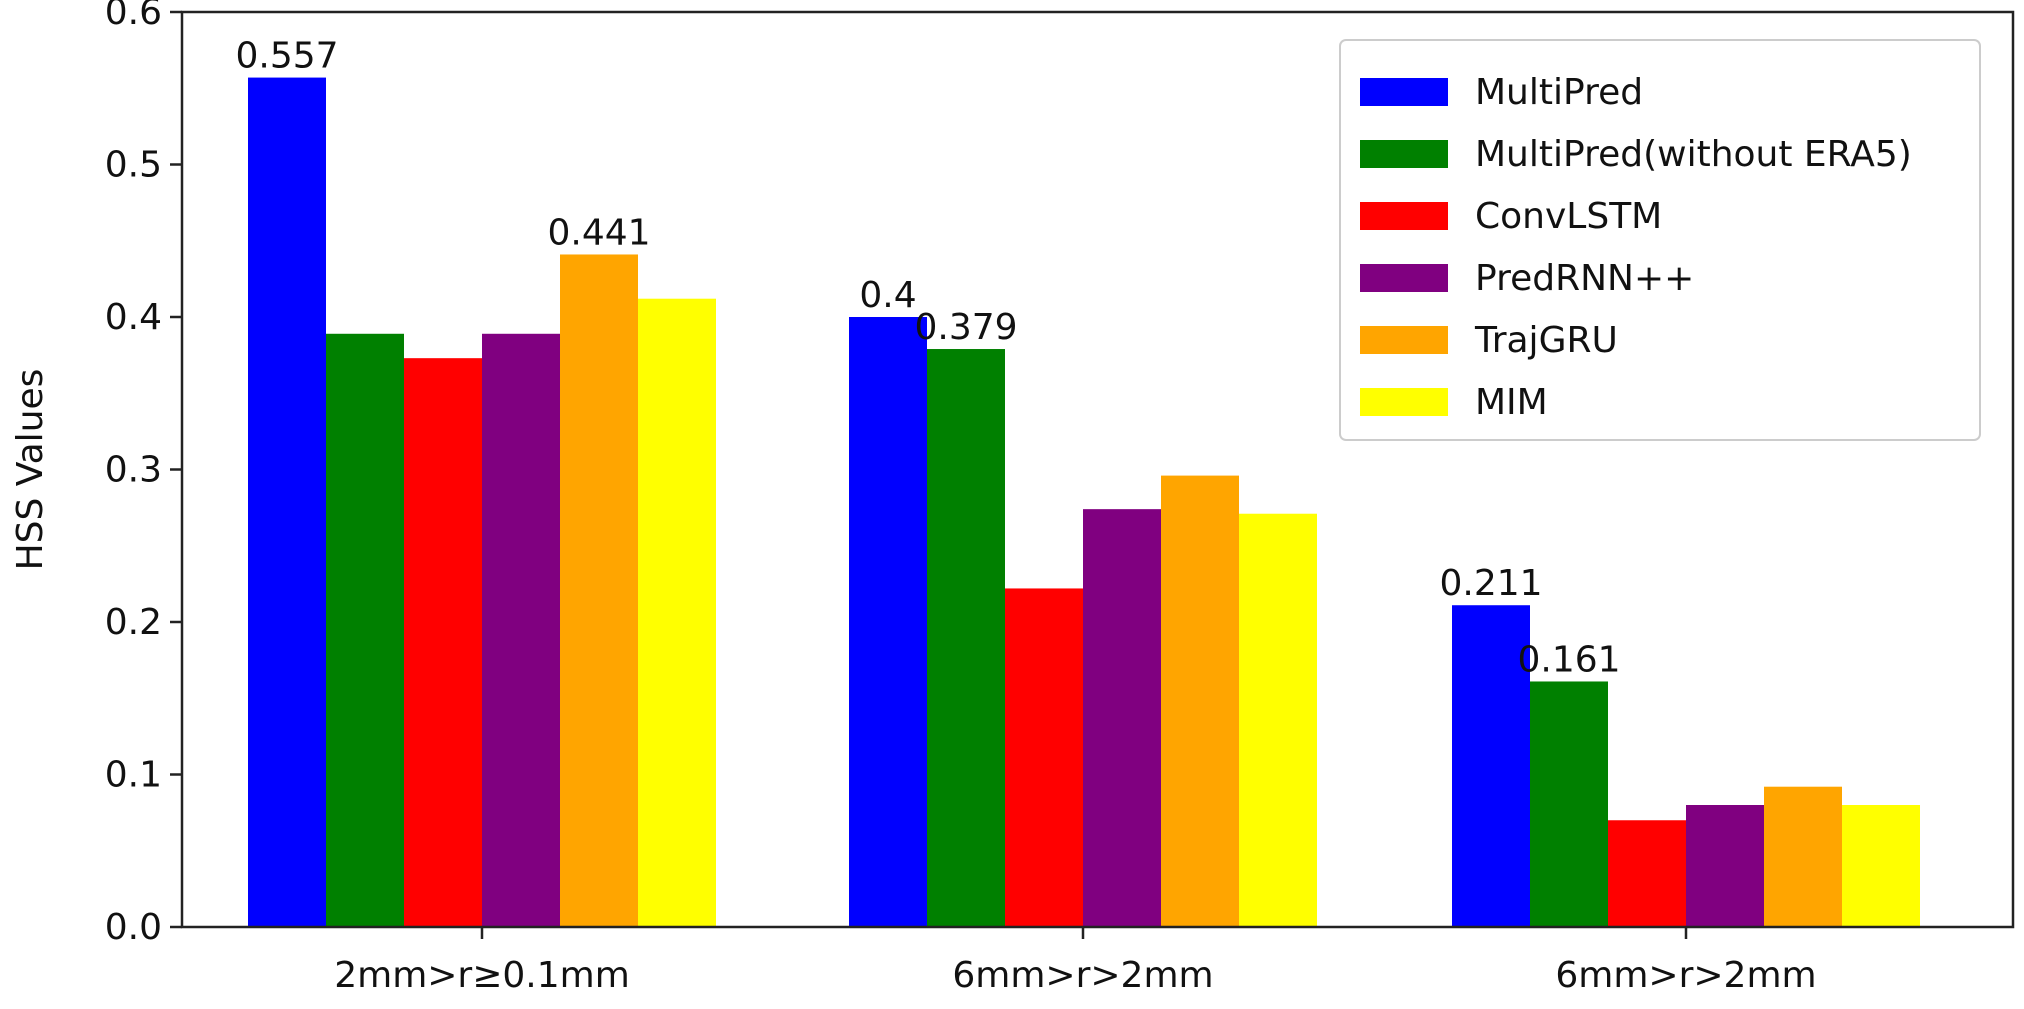  I want to click on y-tick-label: 0.2, so click(133, 622).